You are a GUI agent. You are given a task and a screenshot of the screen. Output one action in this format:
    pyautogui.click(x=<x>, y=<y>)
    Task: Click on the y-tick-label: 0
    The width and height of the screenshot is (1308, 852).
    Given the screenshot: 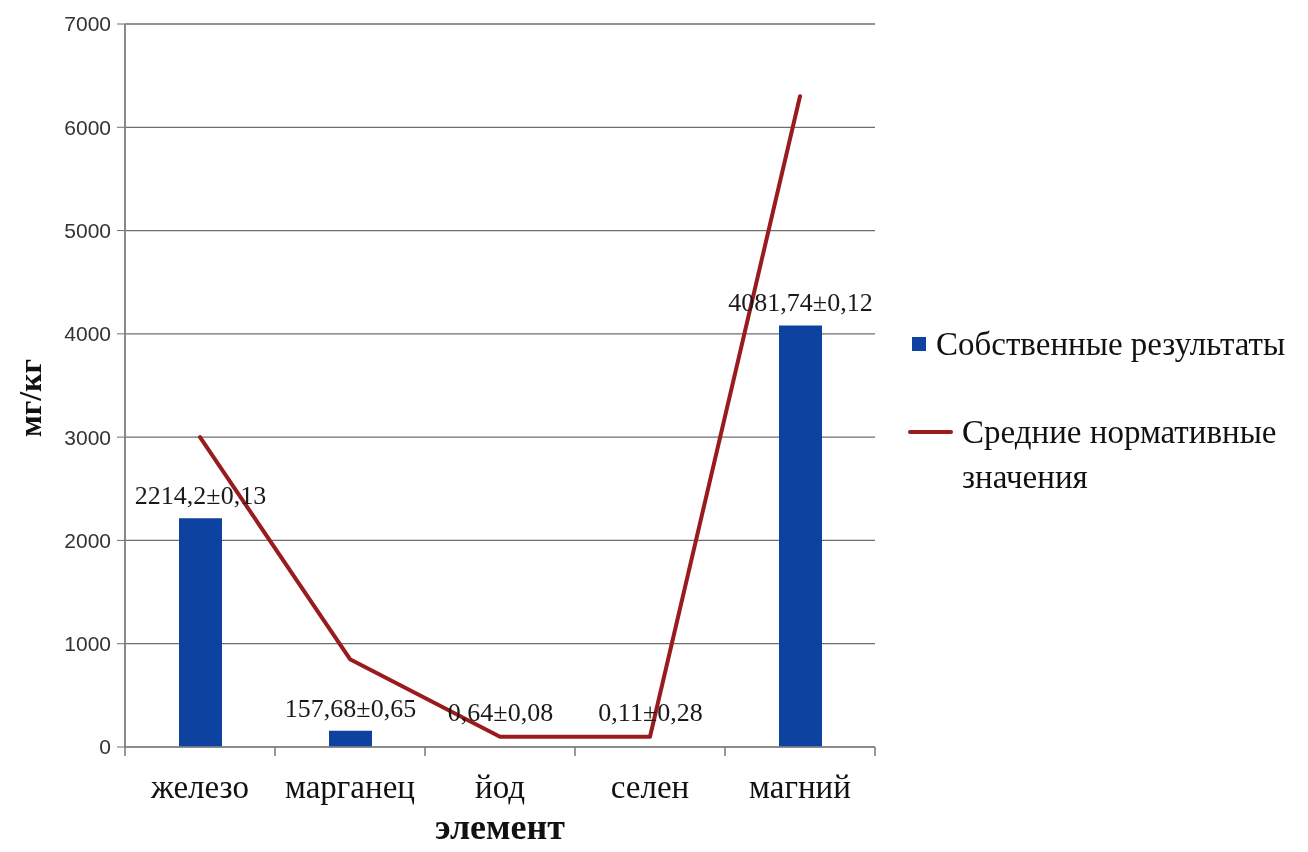 What is the action you would take?
    pyautogui.click(x=105, y=747)
    